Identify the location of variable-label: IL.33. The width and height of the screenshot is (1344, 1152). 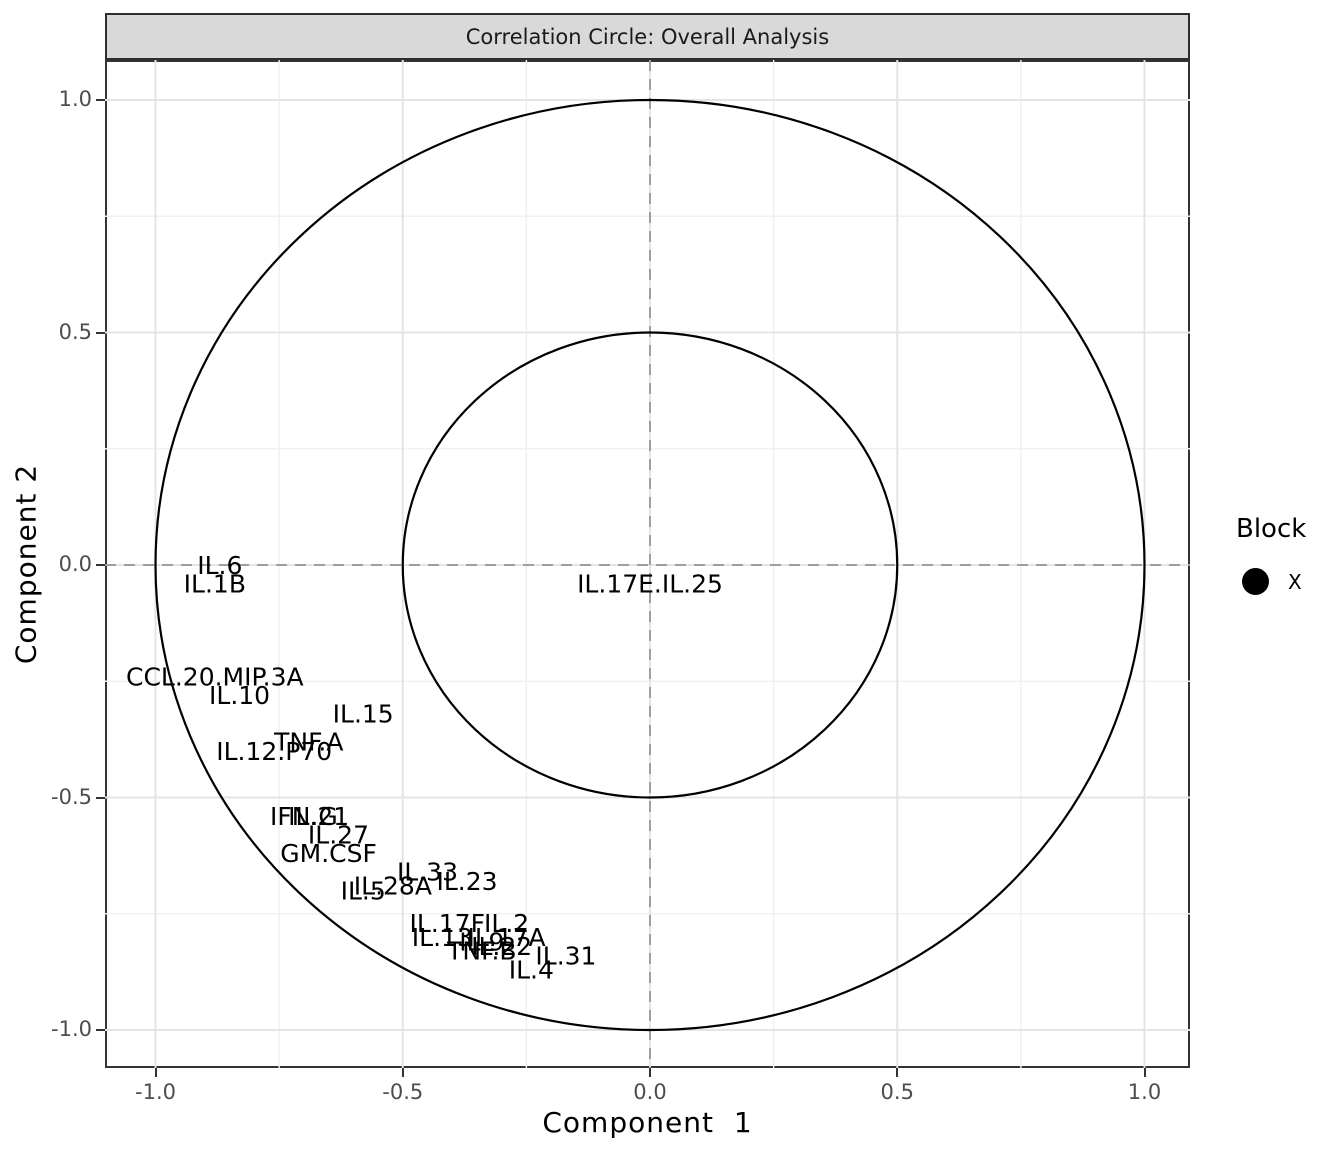
(427, 872).